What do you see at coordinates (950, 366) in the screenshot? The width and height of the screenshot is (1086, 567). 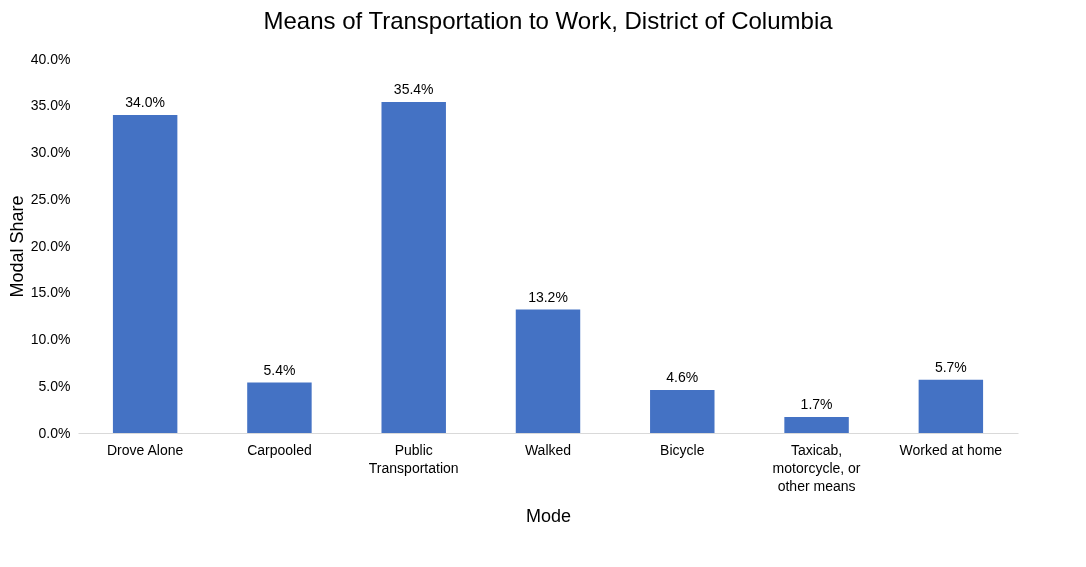 I see `data-label: 5.7%` at bounding box center [950, 366].